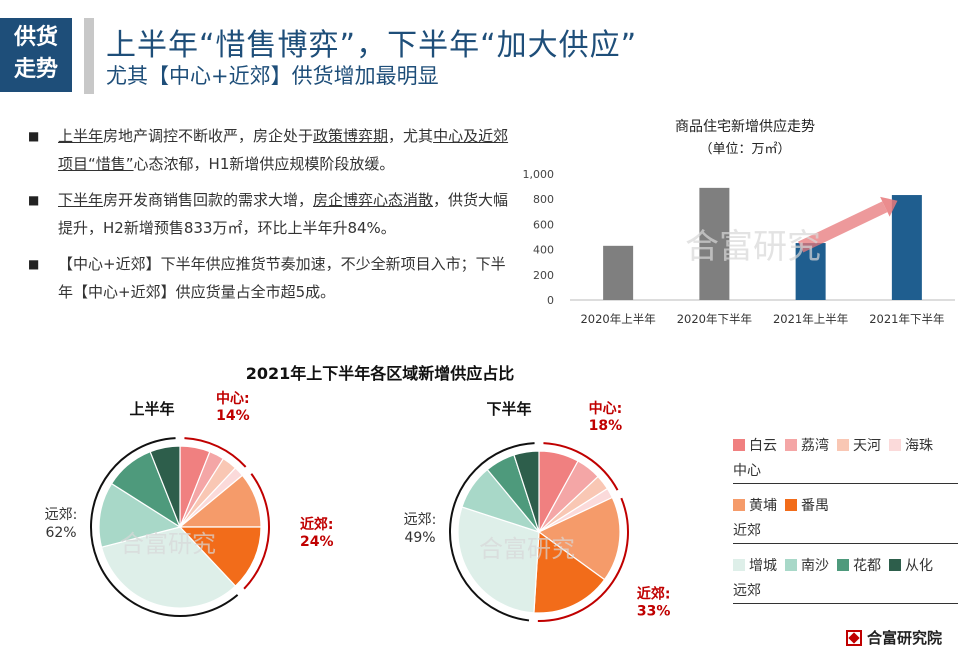 Image resolution: width=967 pixels, height=653 pixels. Describe the element at coordinates (889, 206) in the screenshot. I see `trend-arrow-head` at that location.